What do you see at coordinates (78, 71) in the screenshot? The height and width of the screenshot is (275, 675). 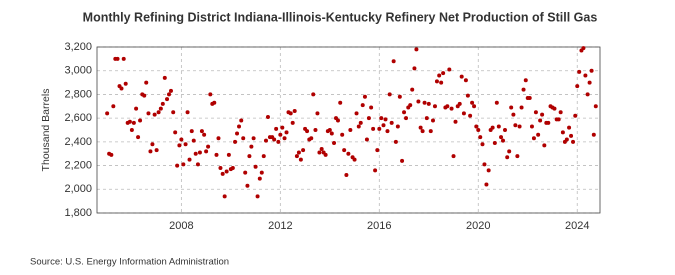 I see `y-tick-label: 3,000` at bounding box center [78, 71].